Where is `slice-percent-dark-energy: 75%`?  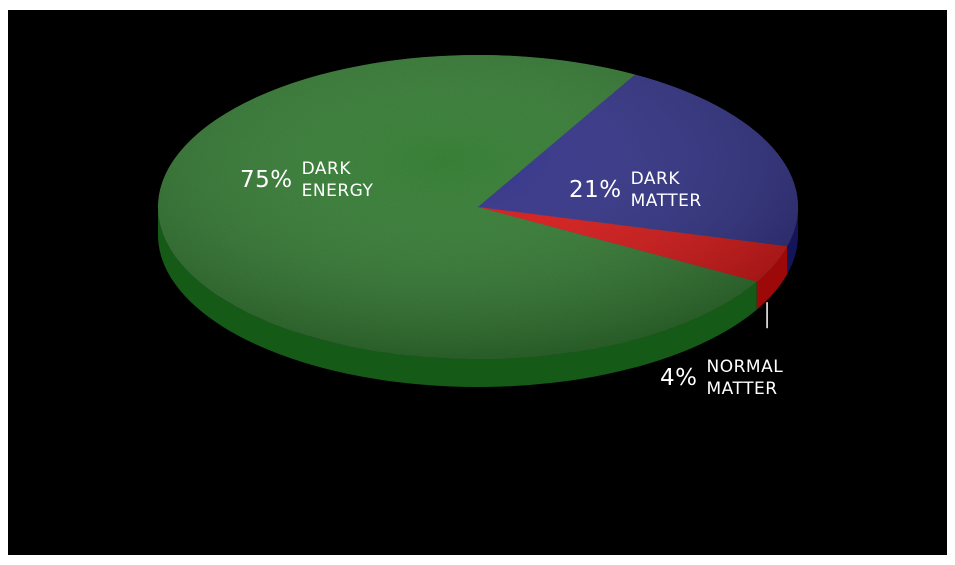 slice-percent-dark-energy: 75% is located at coordinates (266, 180).